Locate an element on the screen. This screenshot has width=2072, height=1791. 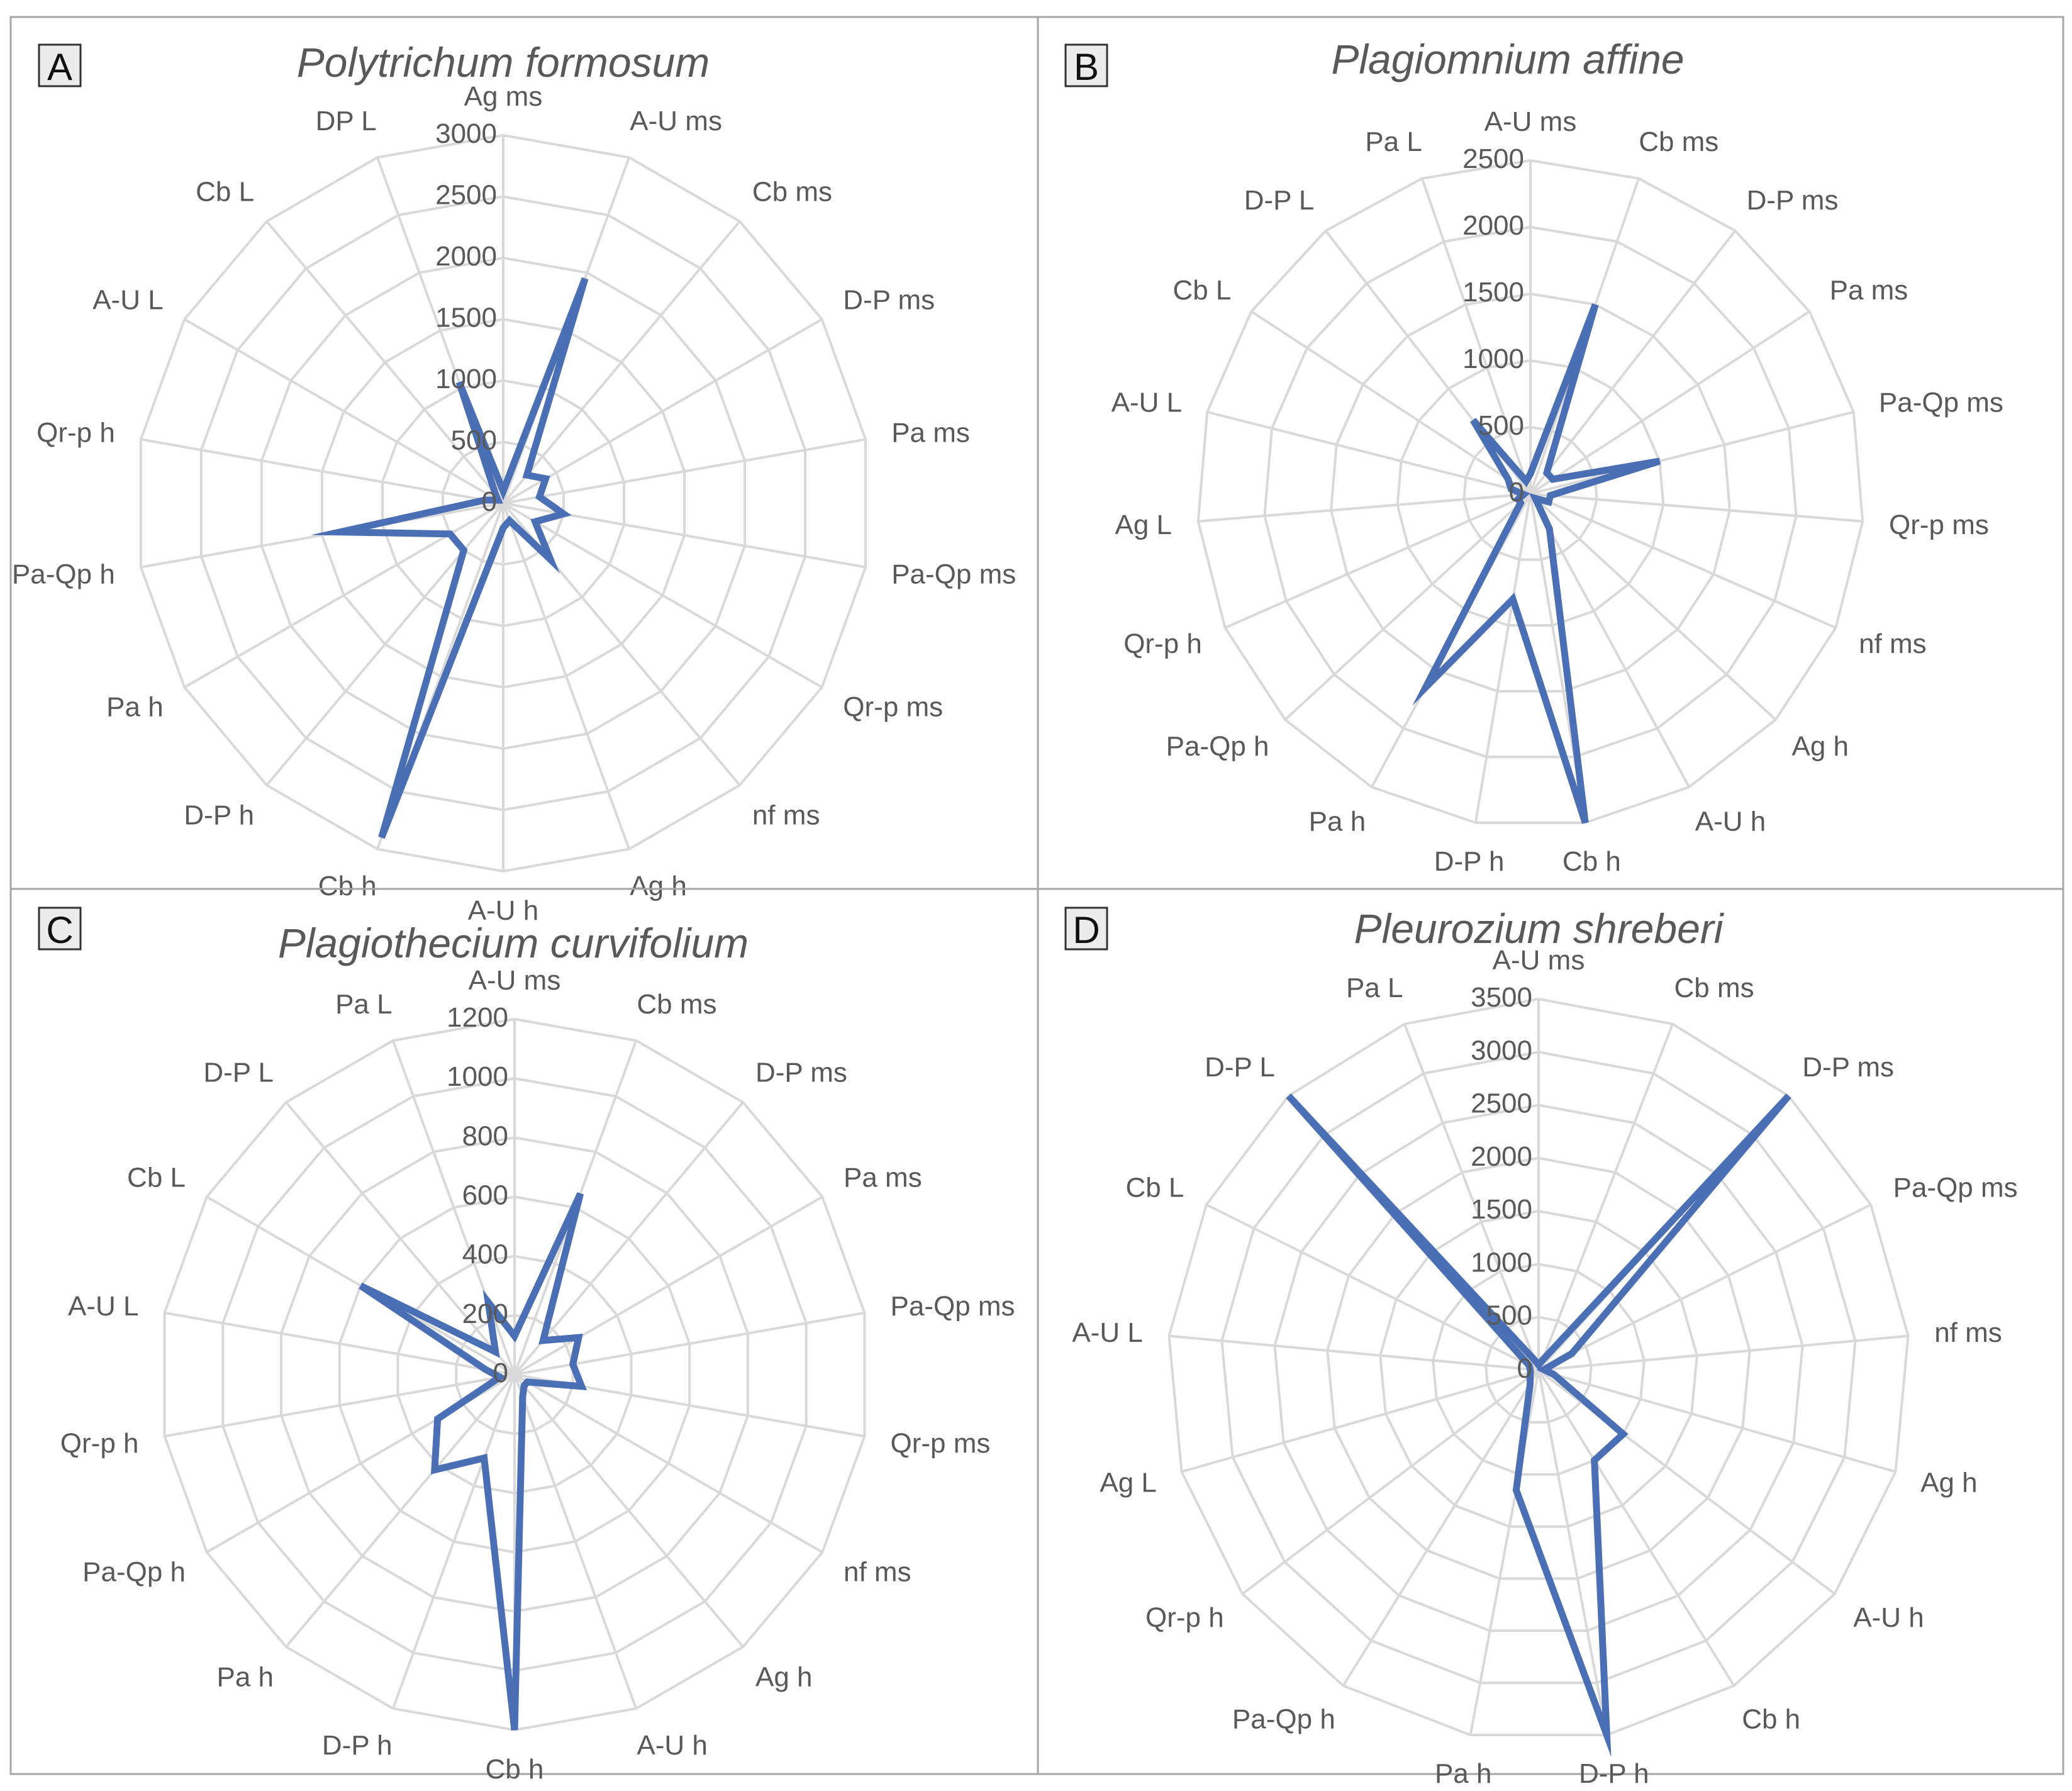
tick-label: 500 is located at coordinates (474, 440).